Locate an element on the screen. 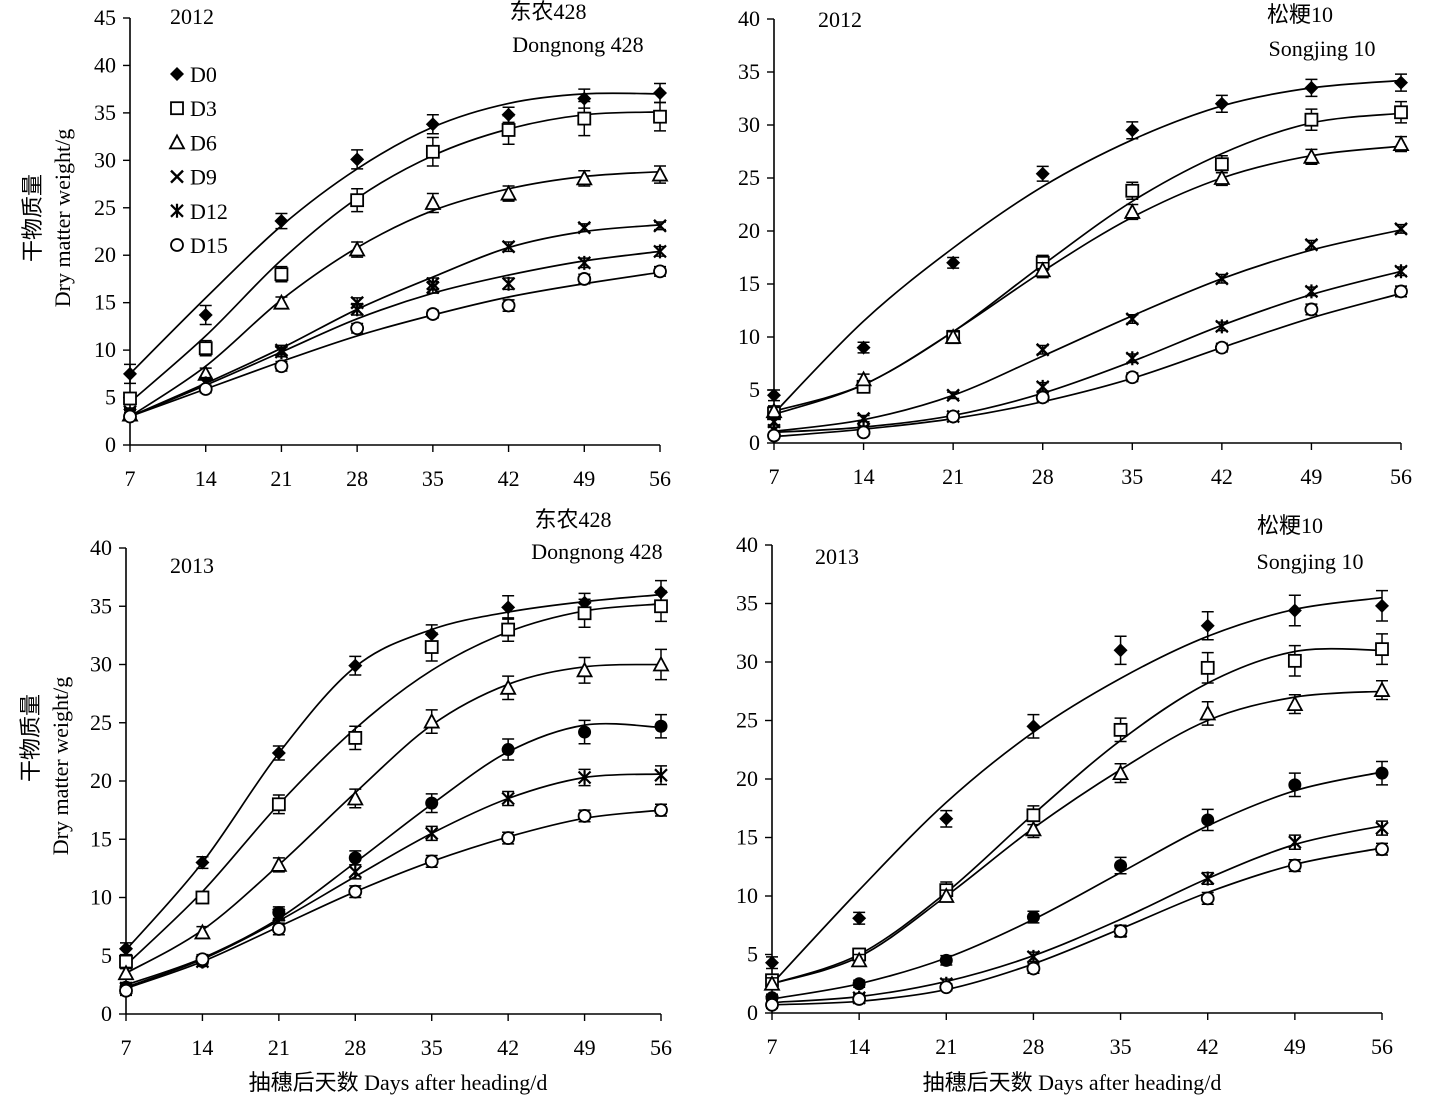 Image resolution: width=1434 pixels, height=1105 pixels. x-tick-label: 35 is located at coordinates (1121, 1046).